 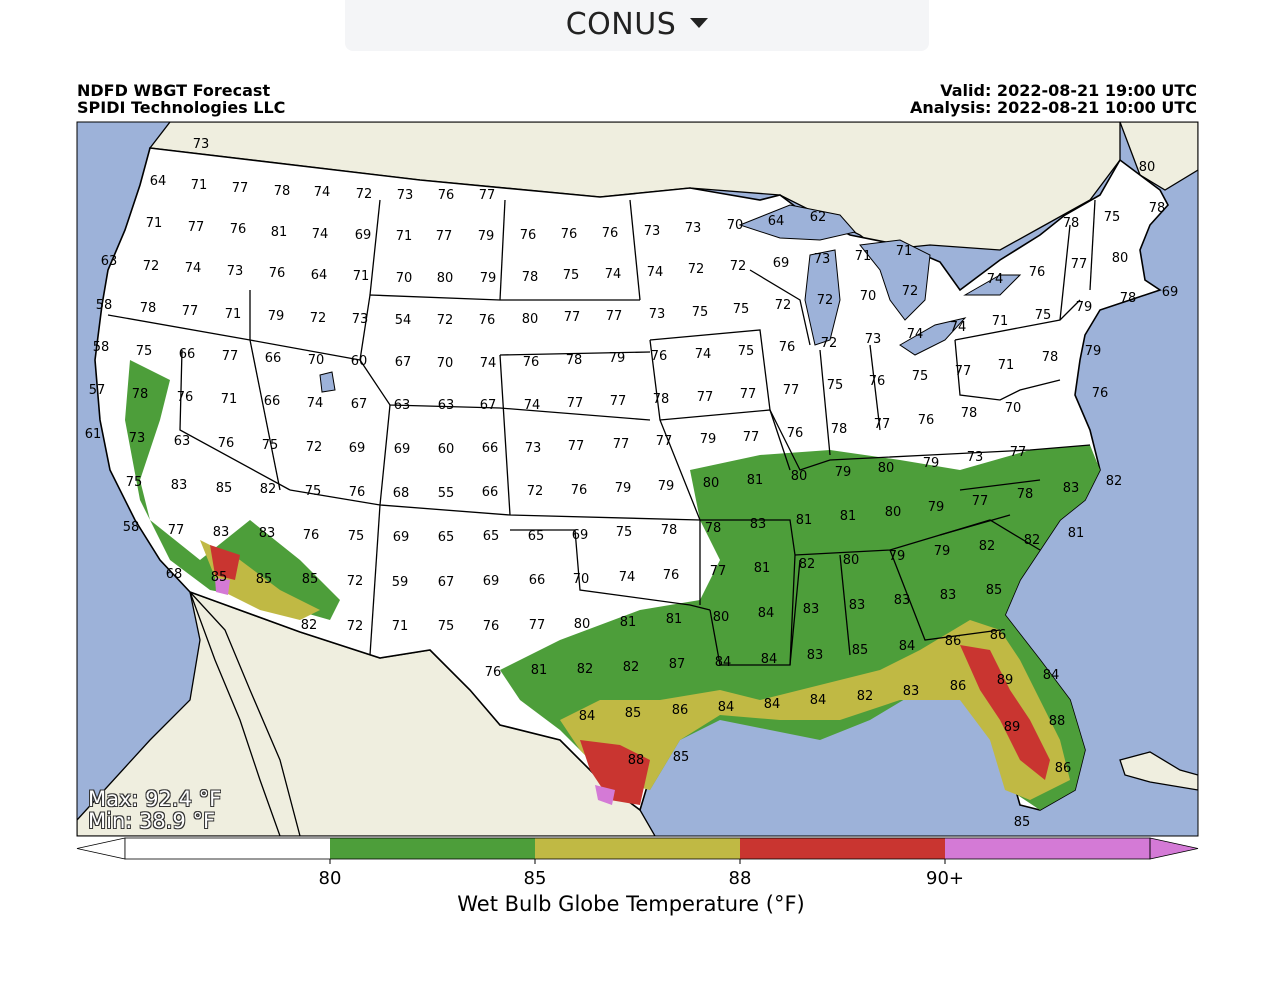 What do you see at coordinates (181, 107) in the screenshot?
I see `map-org: SPIDI Technologies LLC` at bounding box center [181, 107].